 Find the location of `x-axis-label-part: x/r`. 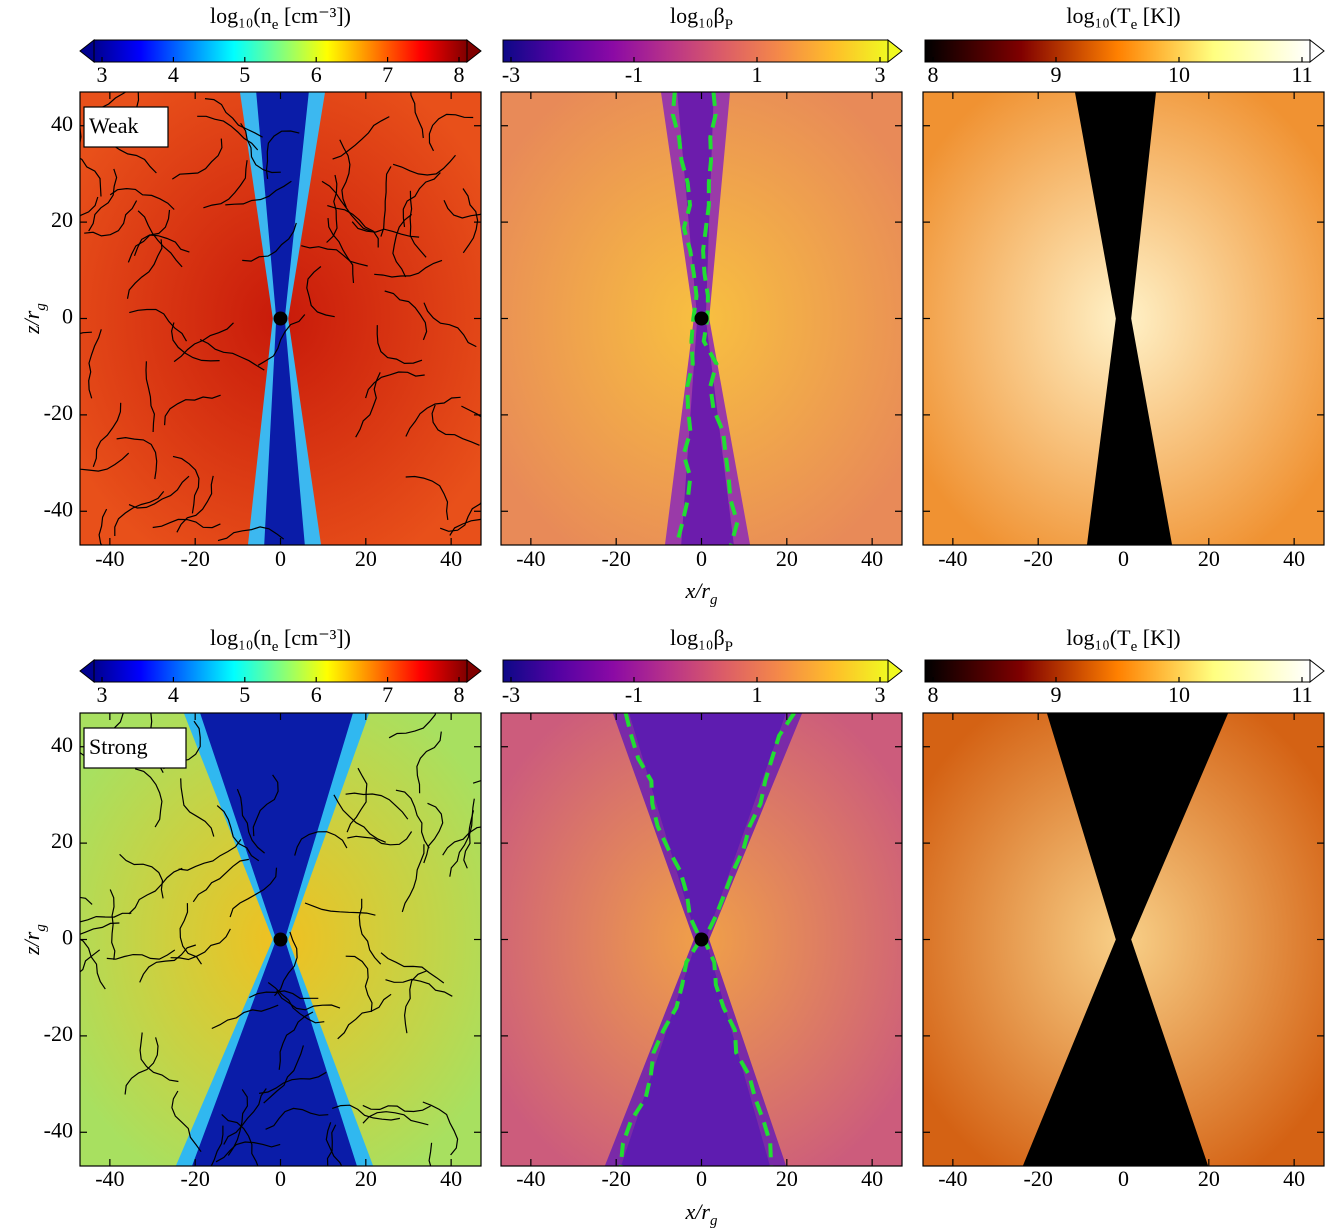

x-axis-label-part: x/r is located at coordinates (698, 590).